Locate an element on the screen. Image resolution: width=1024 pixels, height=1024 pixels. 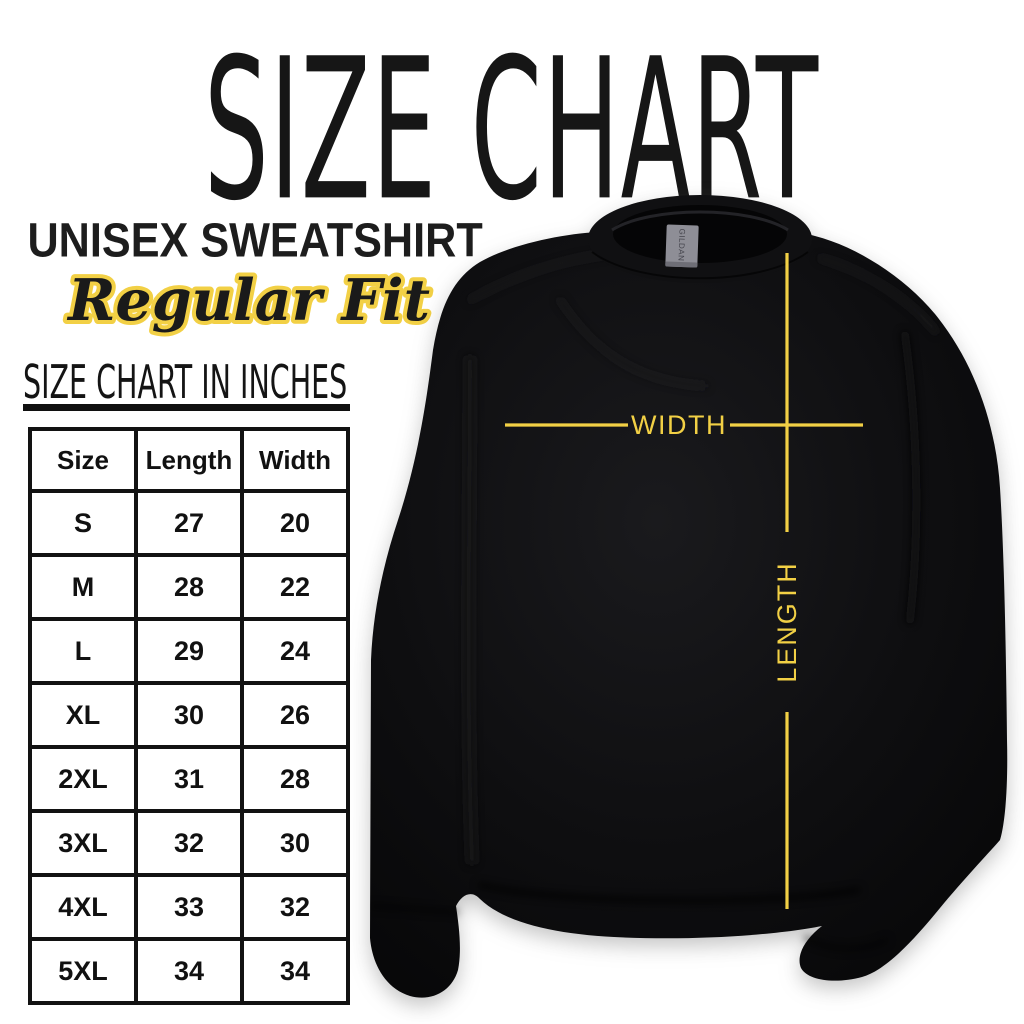
size-cell: XL is located at coordinates (83, 715).